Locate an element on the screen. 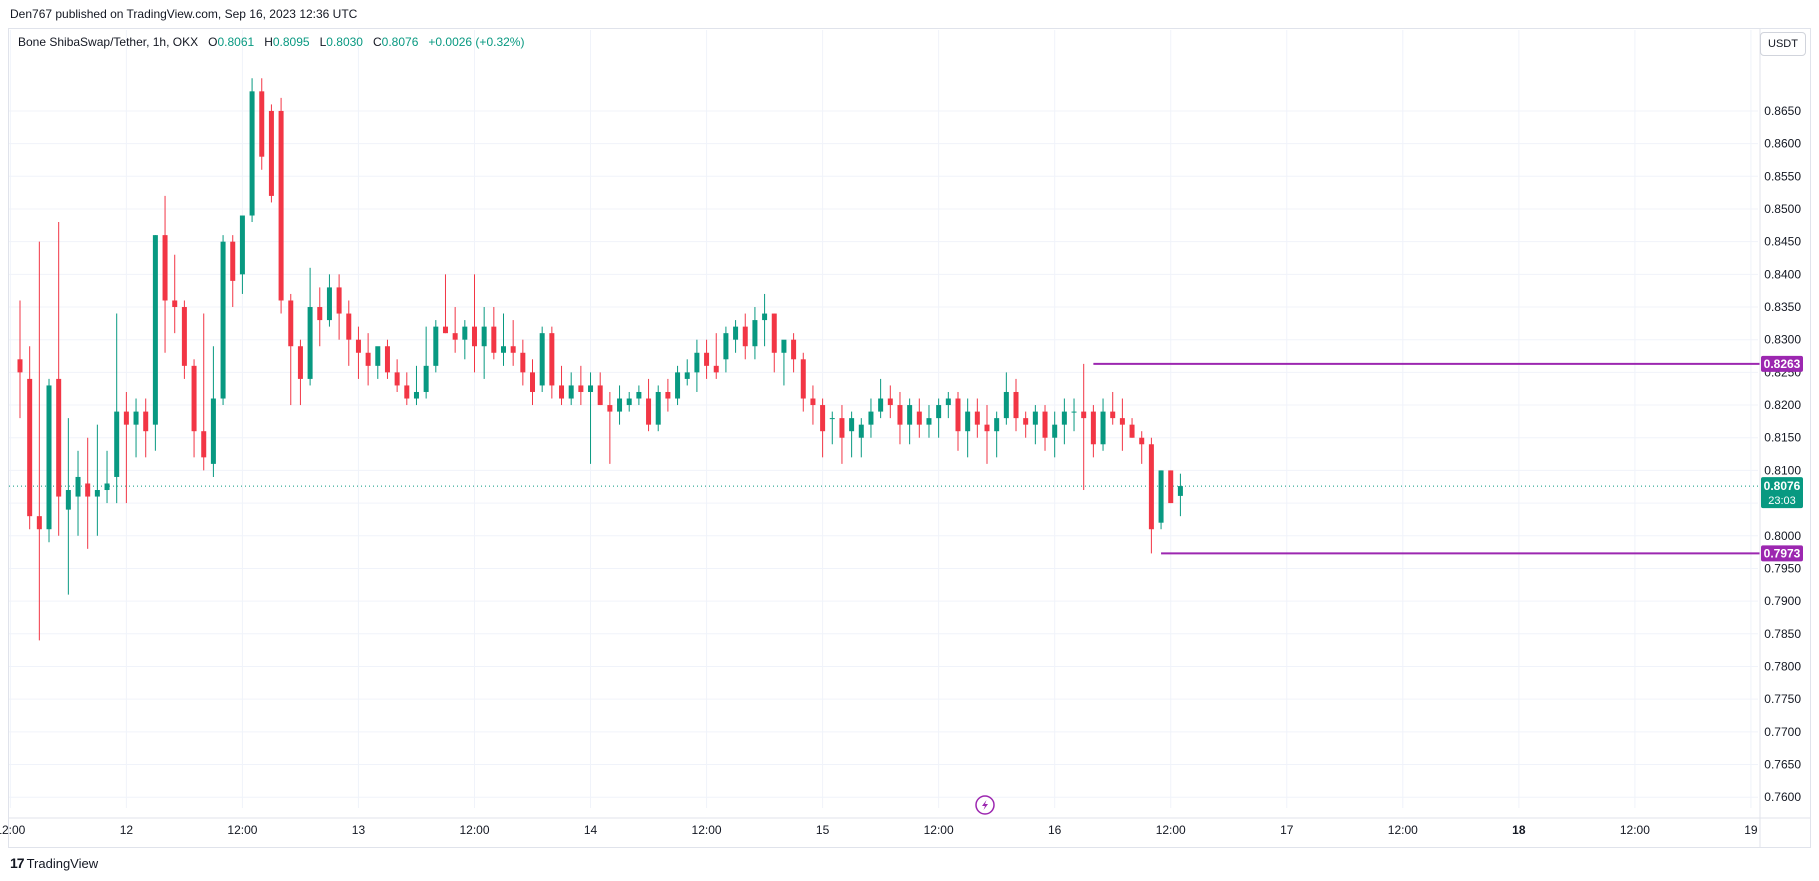  y-tick-label: 0.8200 is located at coordinates (1782, 405).